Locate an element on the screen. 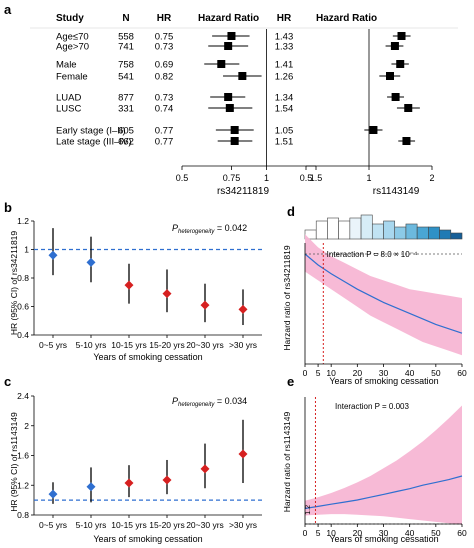 This screenshot has width=474, height=548. confidence-band is located at coordinates (383, 465).